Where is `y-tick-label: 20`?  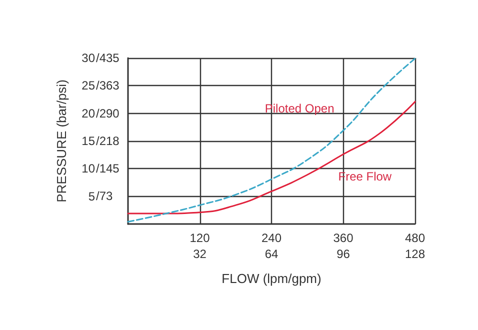
y-tick-label: 20 is located at coordinates (89, 113).